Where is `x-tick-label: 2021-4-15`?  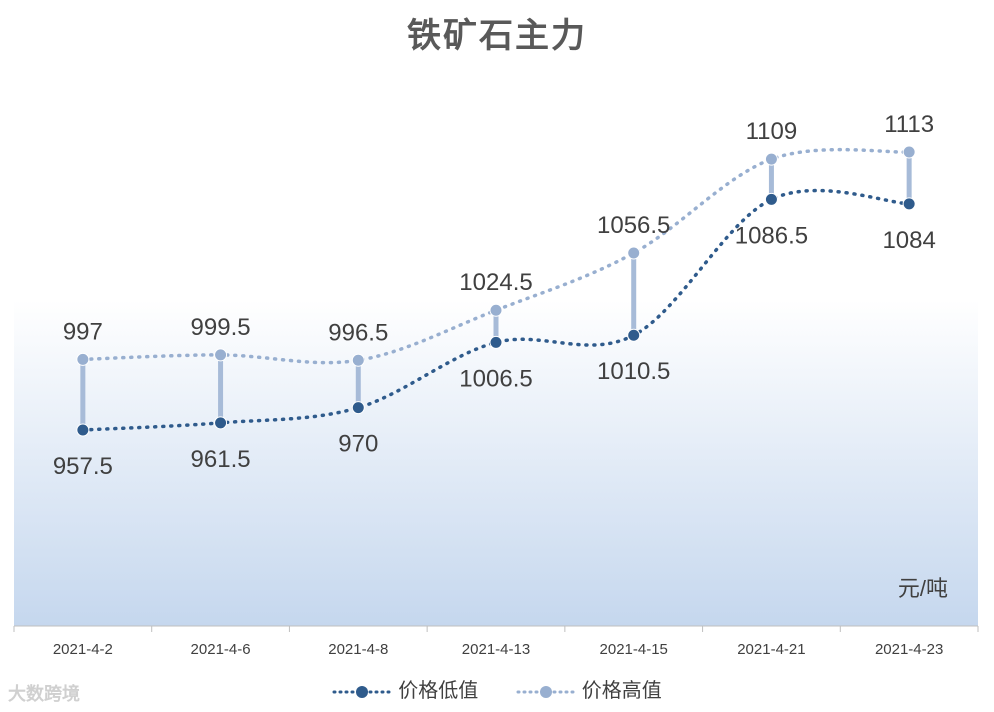 x-tick-label: 2021-4-15 is located at coordinates (634, 649).